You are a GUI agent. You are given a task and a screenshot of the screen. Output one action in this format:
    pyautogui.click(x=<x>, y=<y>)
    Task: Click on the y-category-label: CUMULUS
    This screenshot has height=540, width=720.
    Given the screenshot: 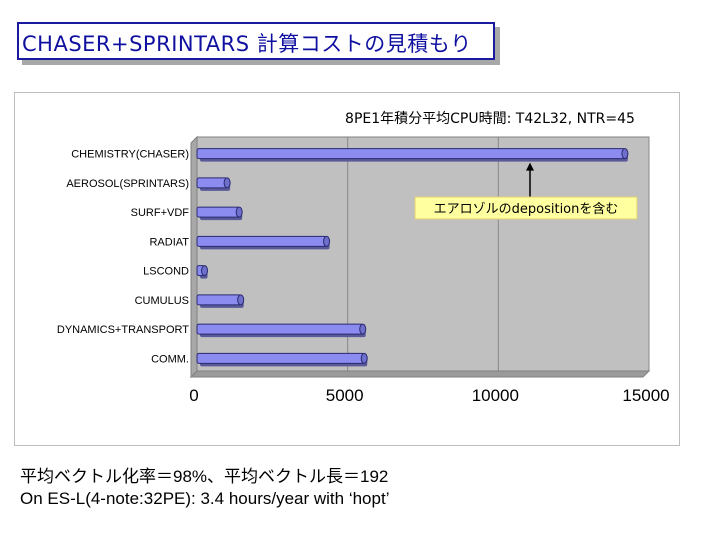 What is the action you would take?
    pyautogui.click(x=162, y=301)
    